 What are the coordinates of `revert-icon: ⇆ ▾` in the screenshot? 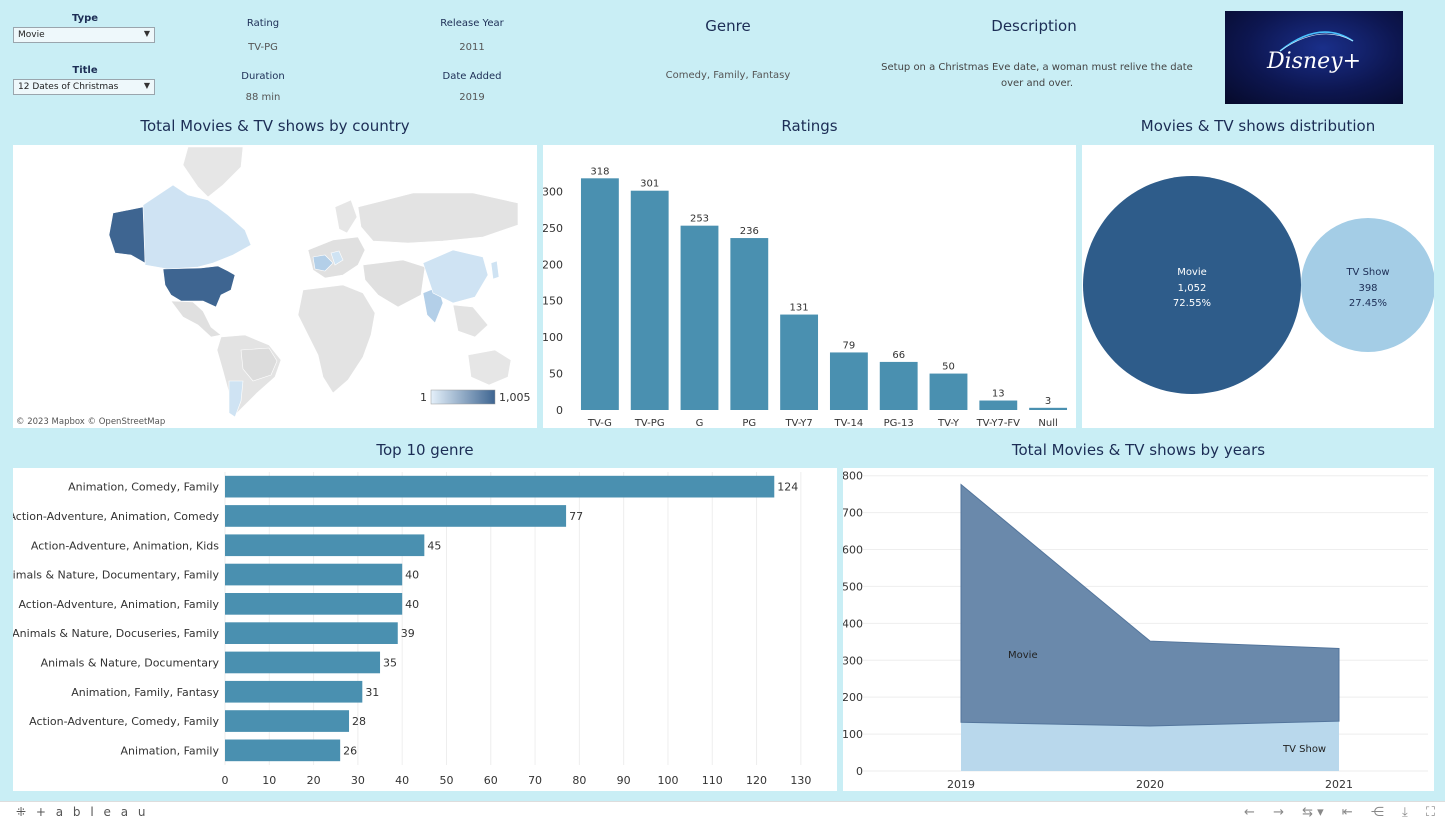 It's located at (1313, 812).